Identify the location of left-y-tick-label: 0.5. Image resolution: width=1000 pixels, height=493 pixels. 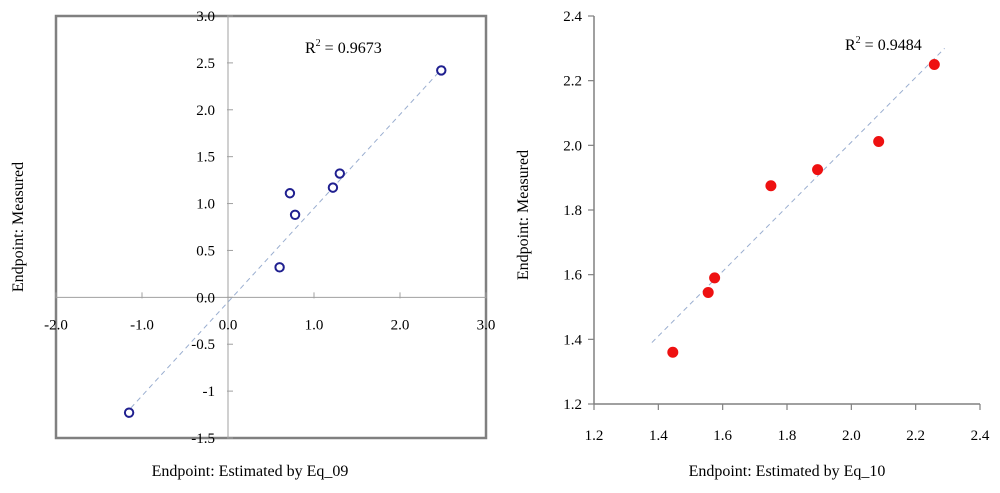
(205, 251).